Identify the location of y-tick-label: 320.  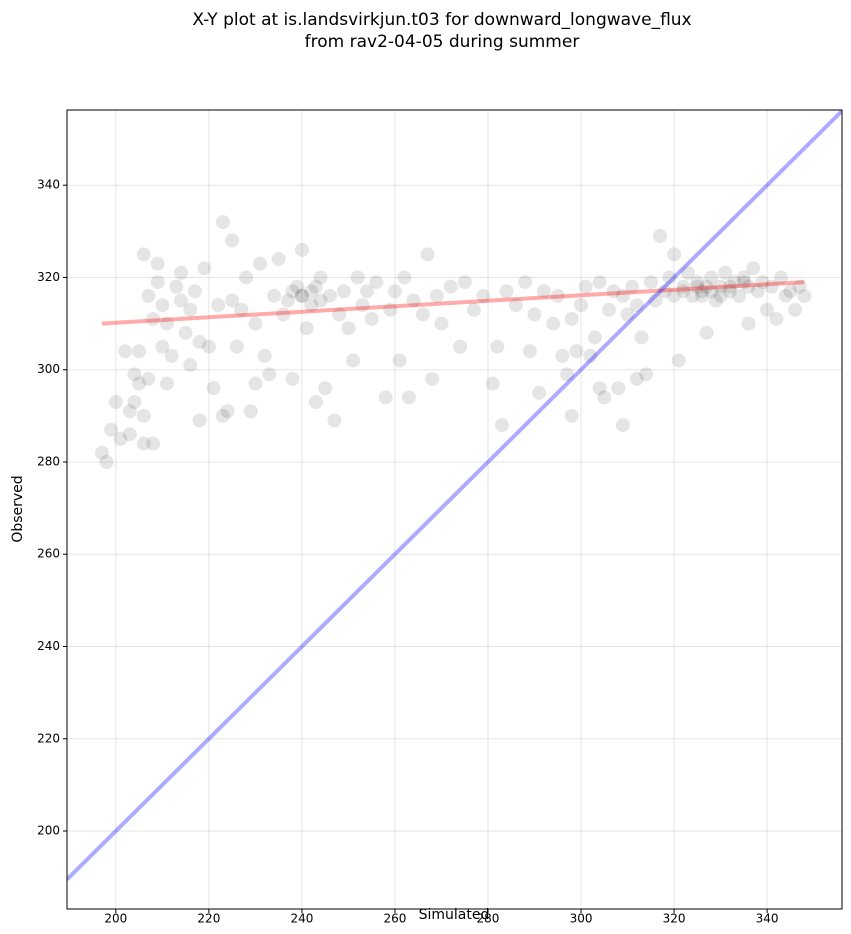
(48, 277).